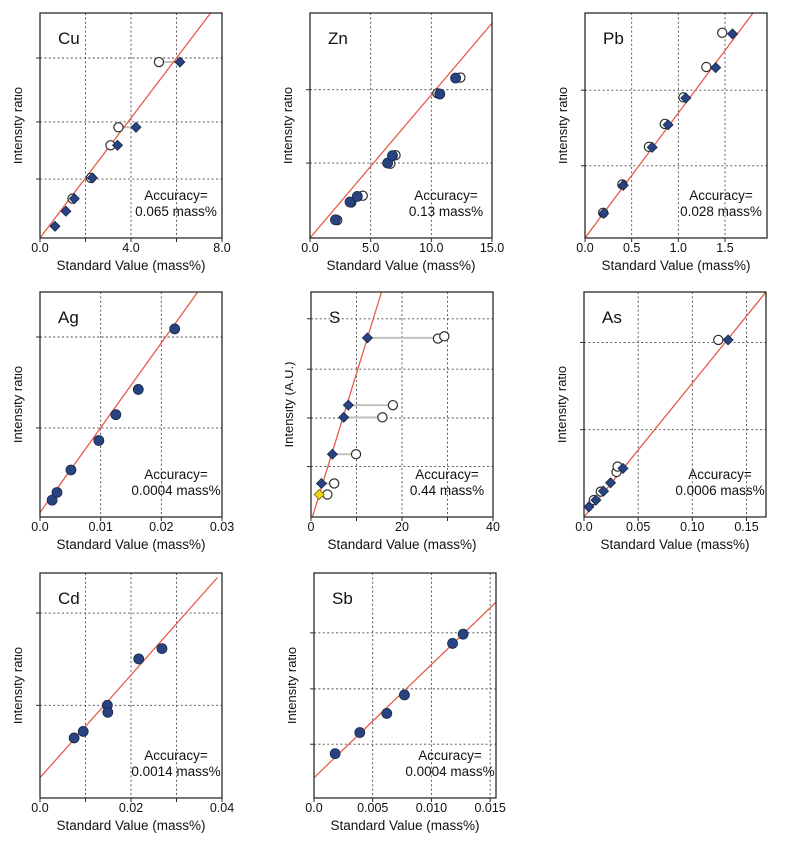 This screenshot has height=849, width=788. I want to click on as-accuracy-label: Accuracy=, so click(720, 474).